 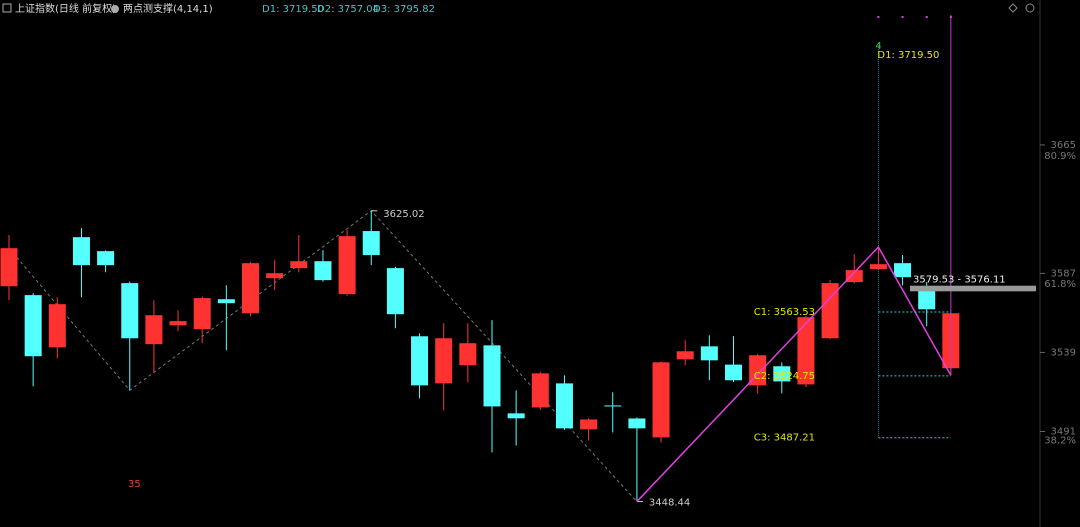 I want to click on indicator-value: D1: 3719.50, so click(x=293, y=9).